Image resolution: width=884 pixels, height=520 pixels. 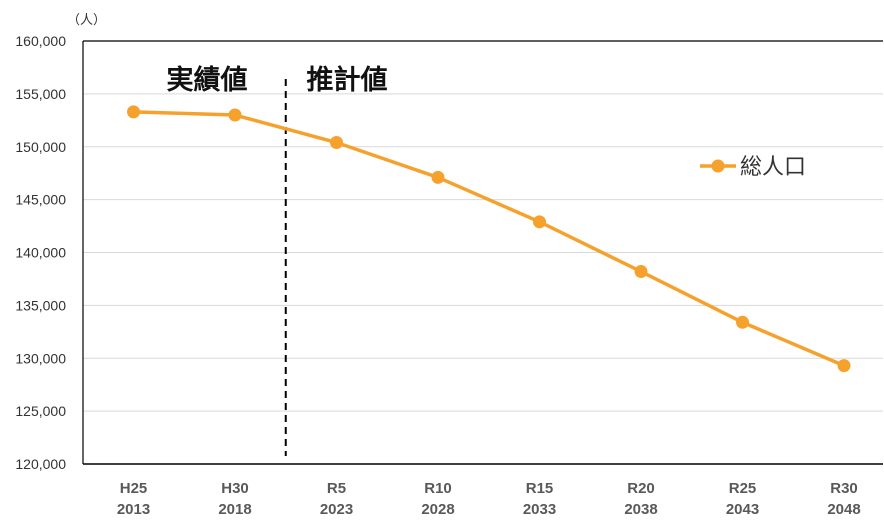 What do you see at coordinates (40, 41) in the screenshot?
I see `y-tick-label: 160,000` at bounding box center [40, 41].